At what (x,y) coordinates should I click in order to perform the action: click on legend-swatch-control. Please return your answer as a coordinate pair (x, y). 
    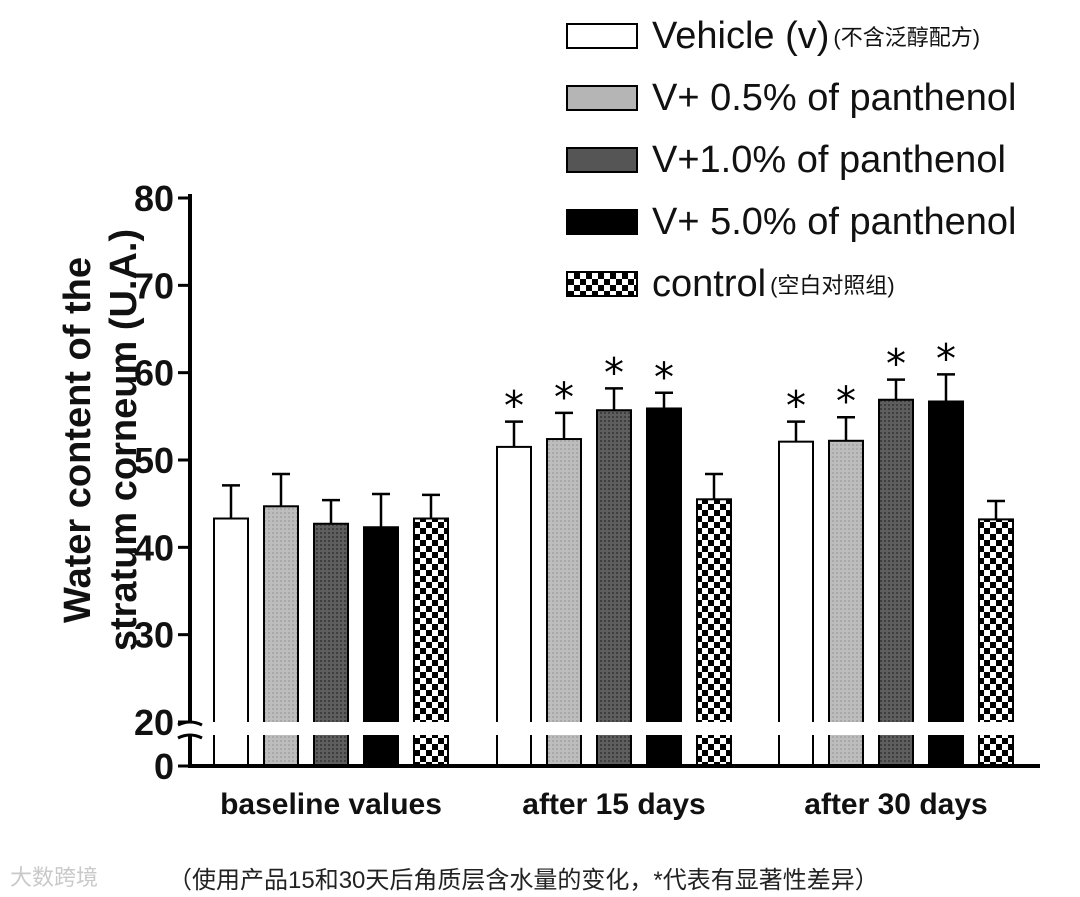
    Looking at the image, I should click on (602, 284).